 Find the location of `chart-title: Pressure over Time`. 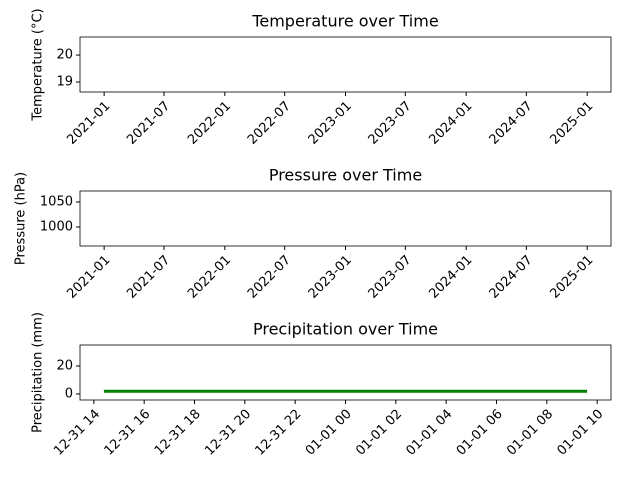

chart-title: Pressure over Time is located at coordinates (345, 175).